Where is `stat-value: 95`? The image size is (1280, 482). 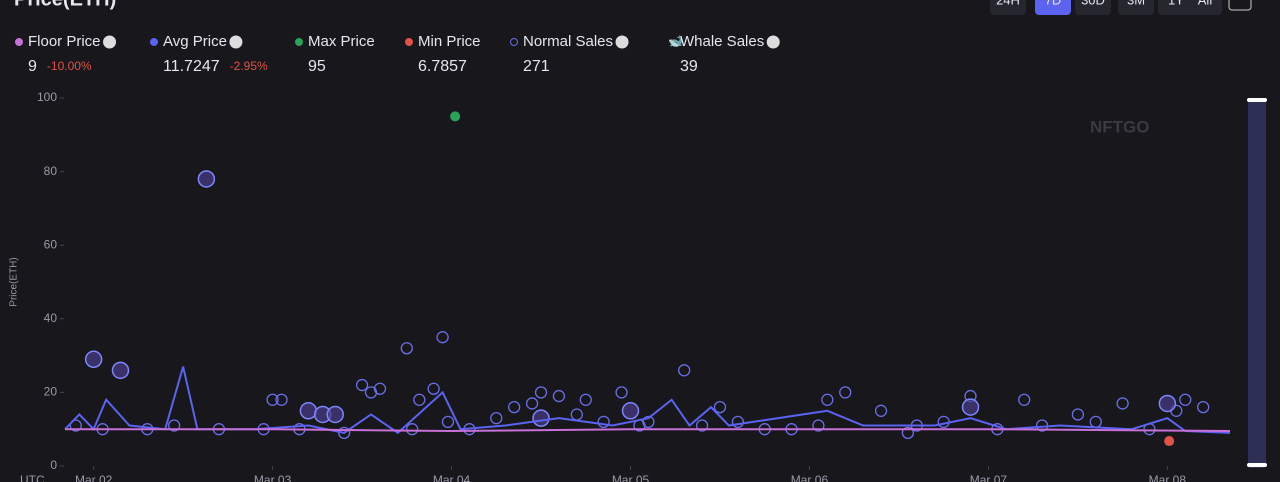
stat-value: 95 is located at coordinates (317, 66).